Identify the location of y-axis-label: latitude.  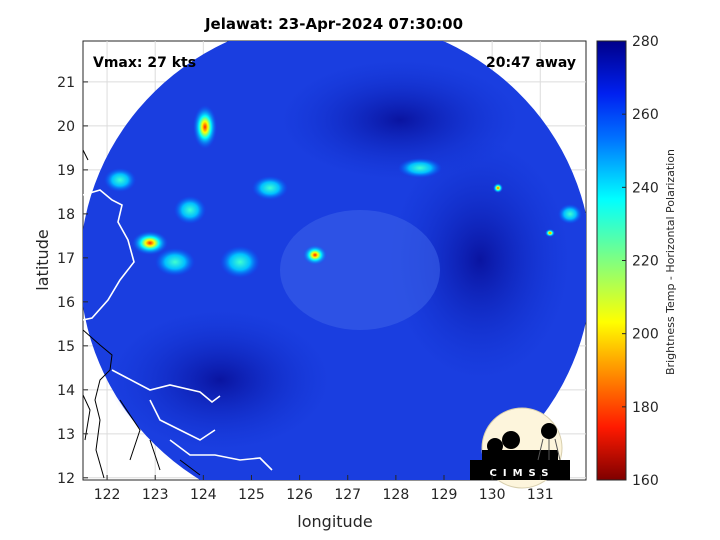
(42, 259).